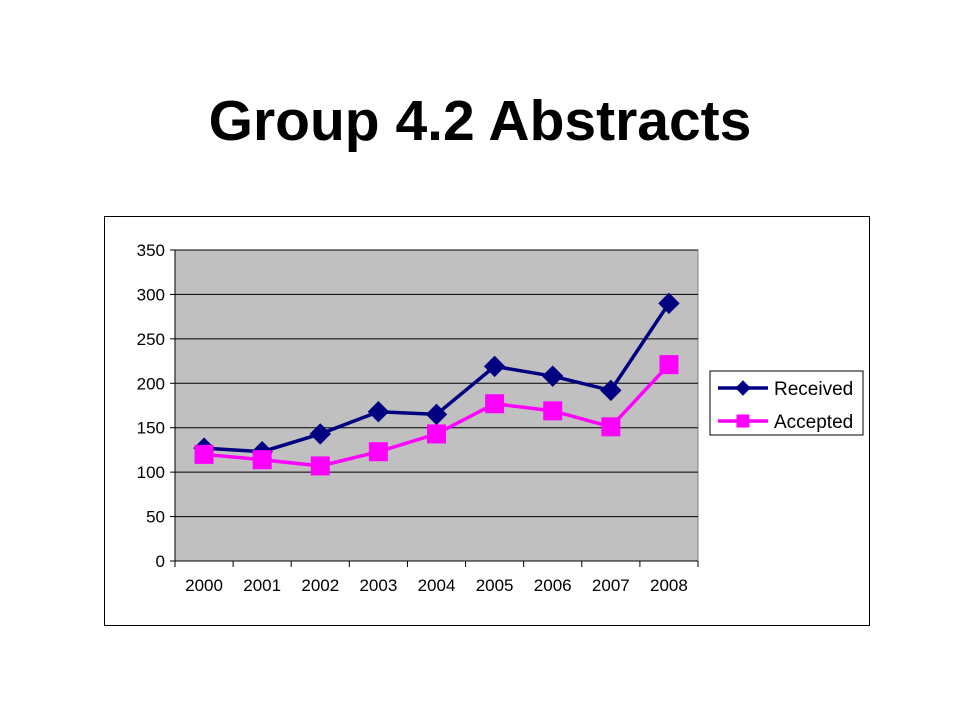 The height and width of the screenshot is (720, 960). Describe the element at coordinates (151, 472) in the screenshot. I see `y-tick-label: 100` at that location.